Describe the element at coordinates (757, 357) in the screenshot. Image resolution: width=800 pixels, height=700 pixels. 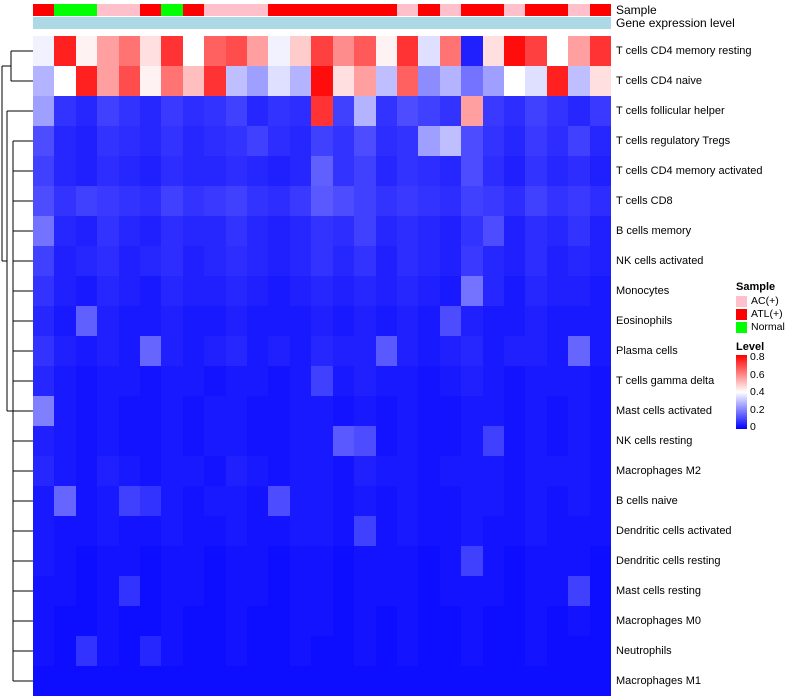
I see `level-tick-label: 0.8` at that location.